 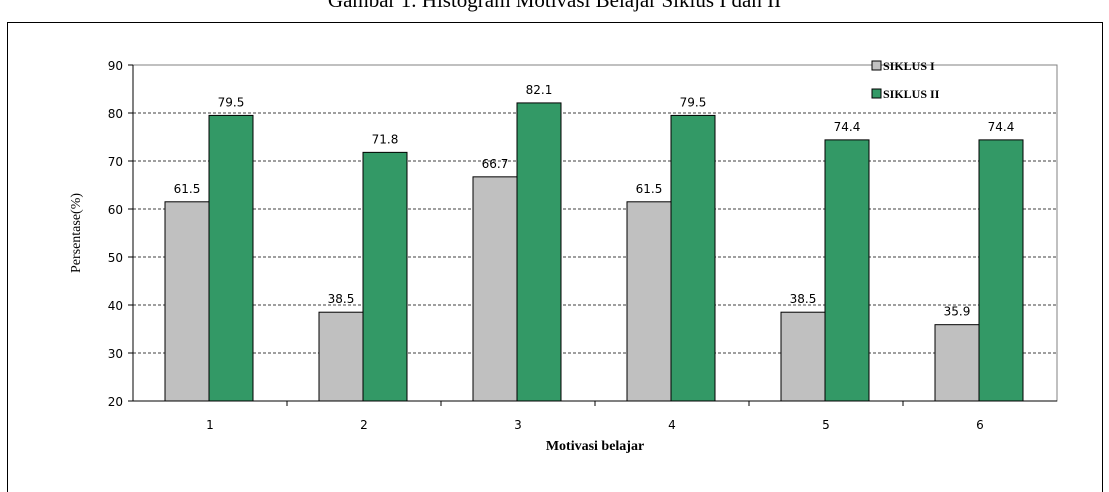 What do you see at coordinates (495, 164) in the screenshot?
I see `data-label: 66.7` at bounding box center [495, 164].